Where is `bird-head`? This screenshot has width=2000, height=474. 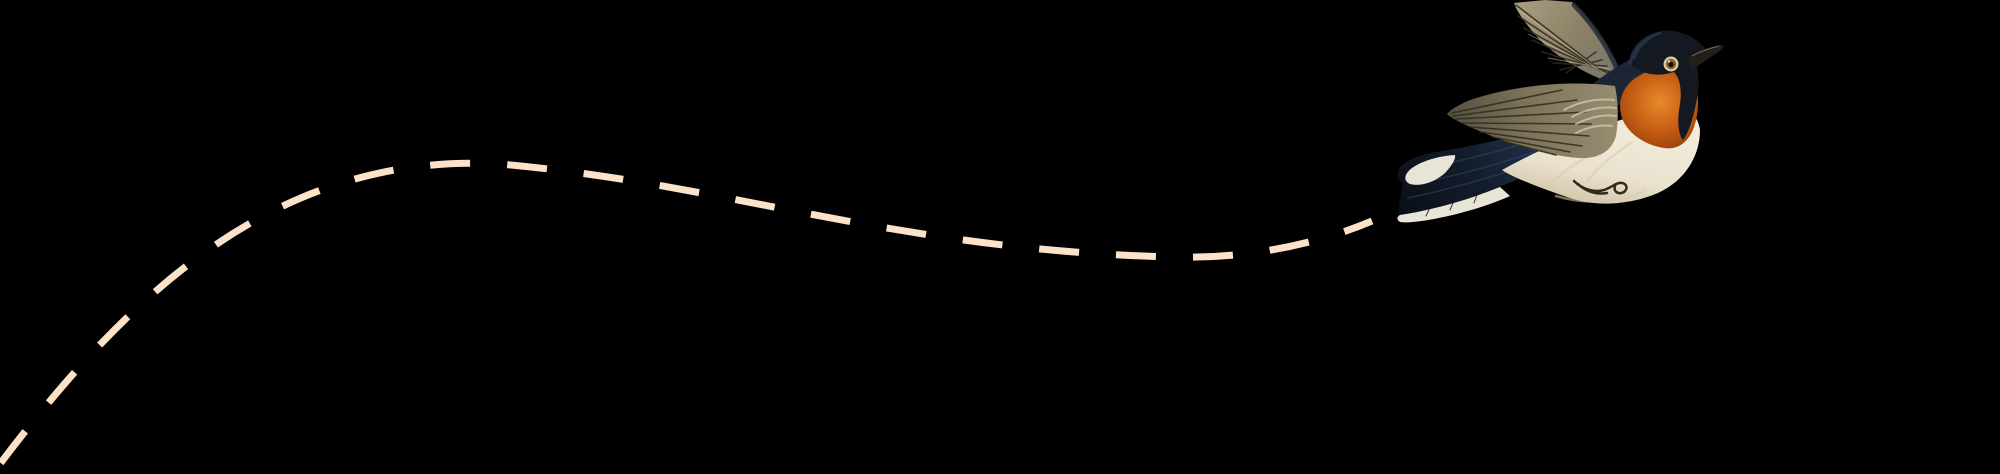 bird-head is located at coordinates (1668, 85).